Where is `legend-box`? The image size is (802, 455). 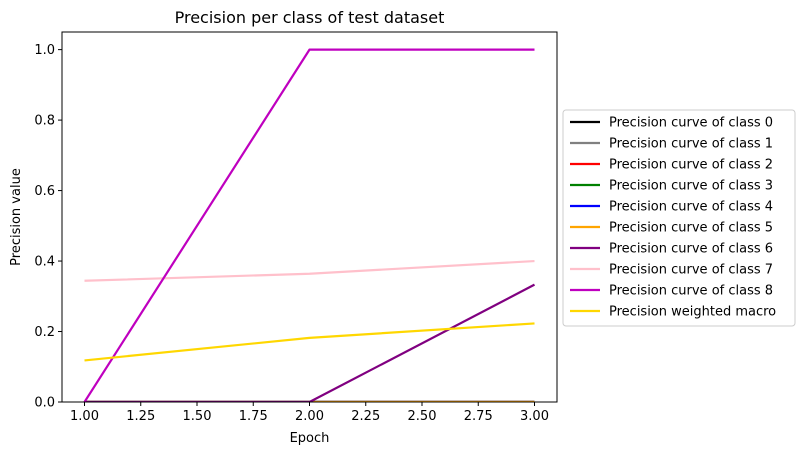 legend-box is located at coordinates (679, 218).